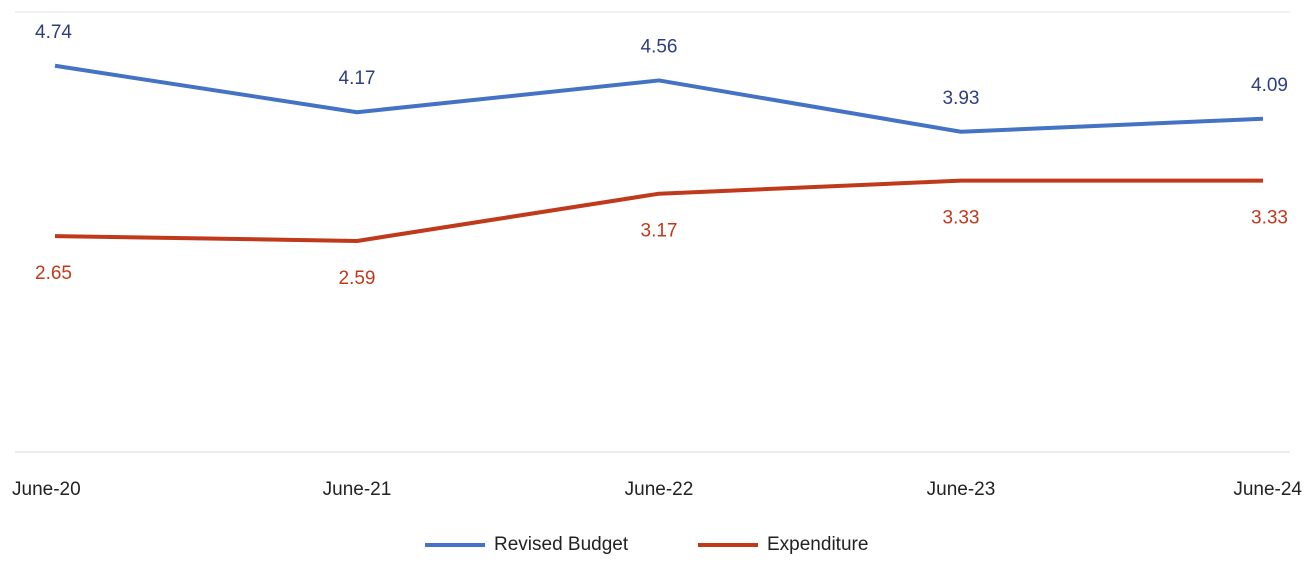 Image resolution: width=1306 pixels, height=578 pixels. I want to click on data-label: 3.17, so click(659, 231).